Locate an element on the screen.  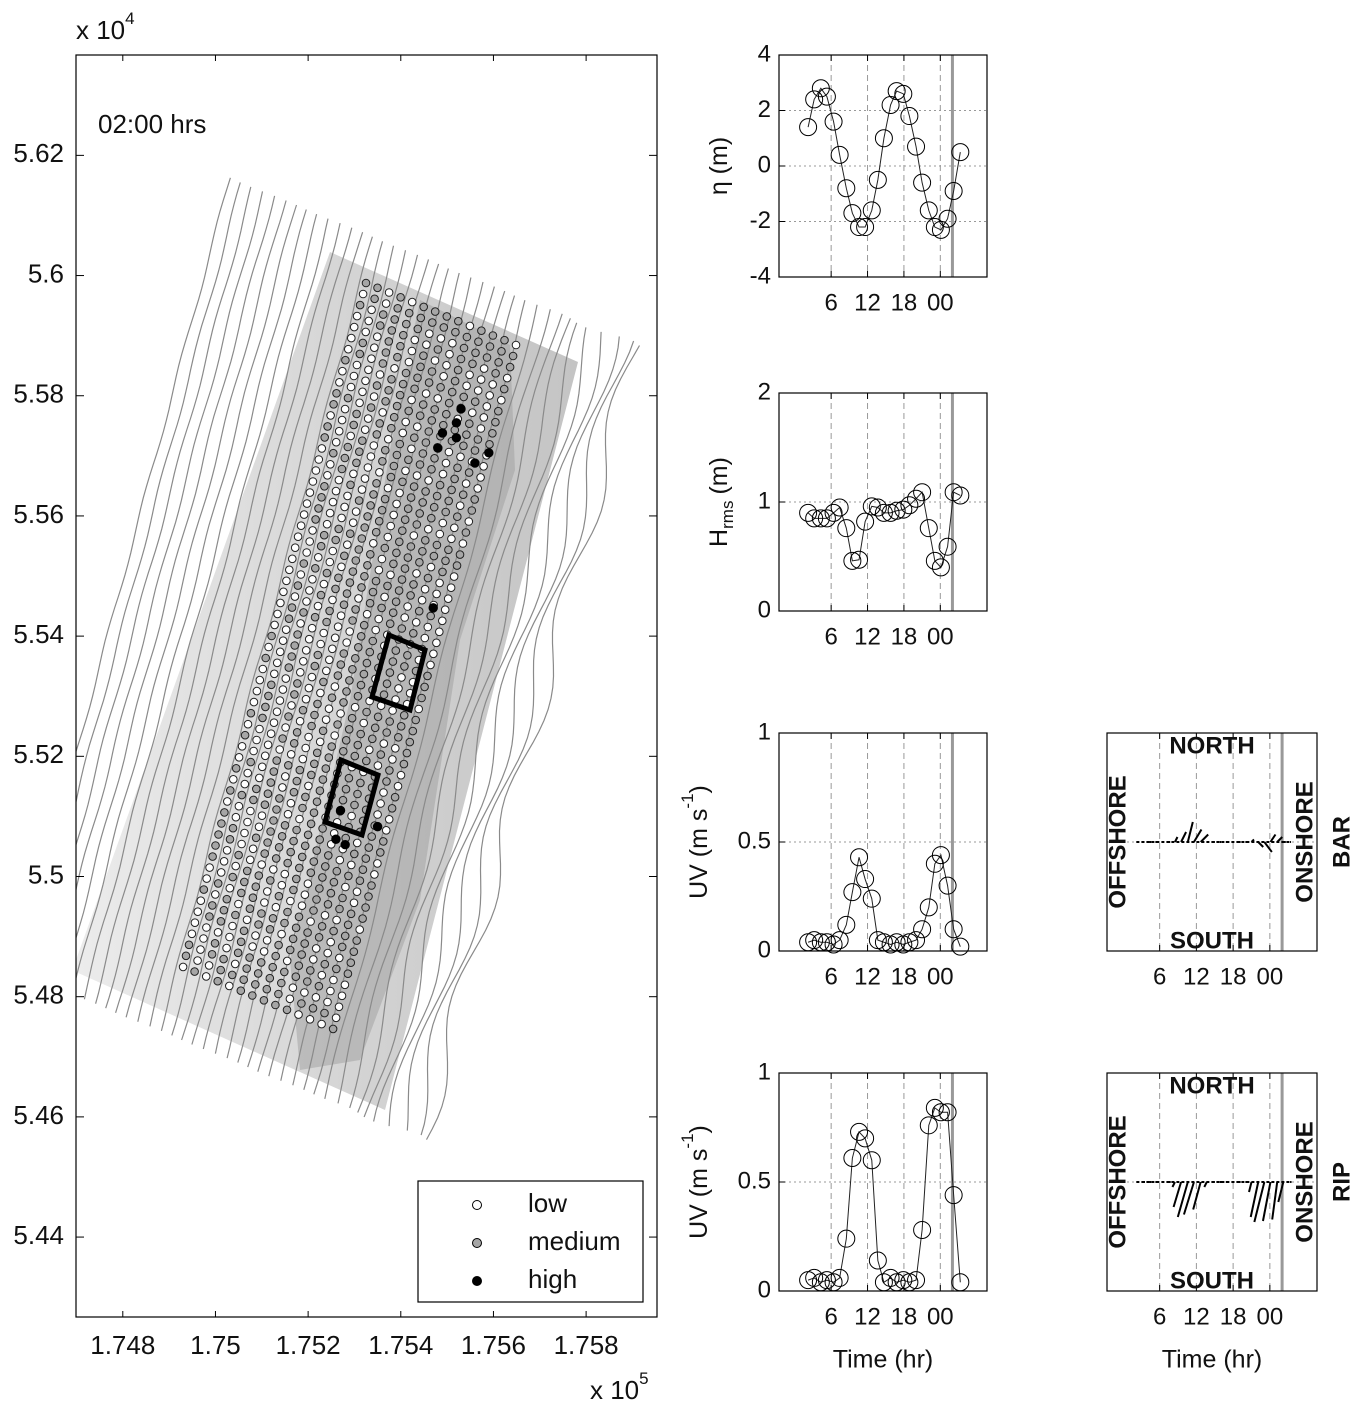
y-label-sup: -1 is located at coordinates (687, 1140).